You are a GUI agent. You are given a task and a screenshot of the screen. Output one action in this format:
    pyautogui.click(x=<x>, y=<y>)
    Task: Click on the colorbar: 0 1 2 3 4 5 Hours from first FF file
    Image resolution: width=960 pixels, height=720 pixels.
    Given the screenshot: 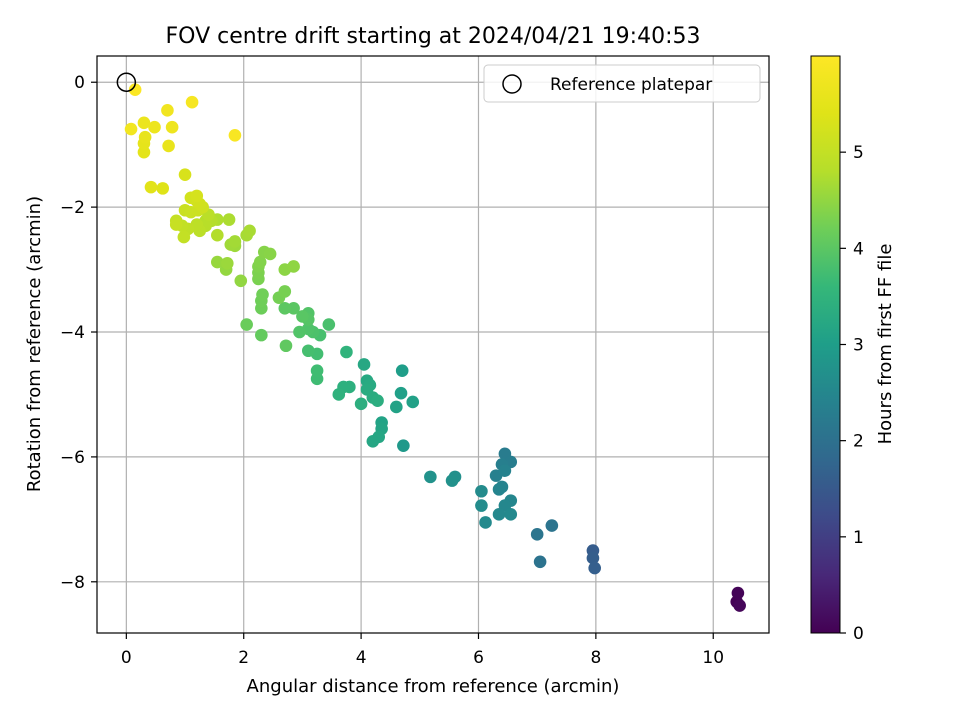 What is the action you would take?
    pyautogui.click(x=853, y=349)
    